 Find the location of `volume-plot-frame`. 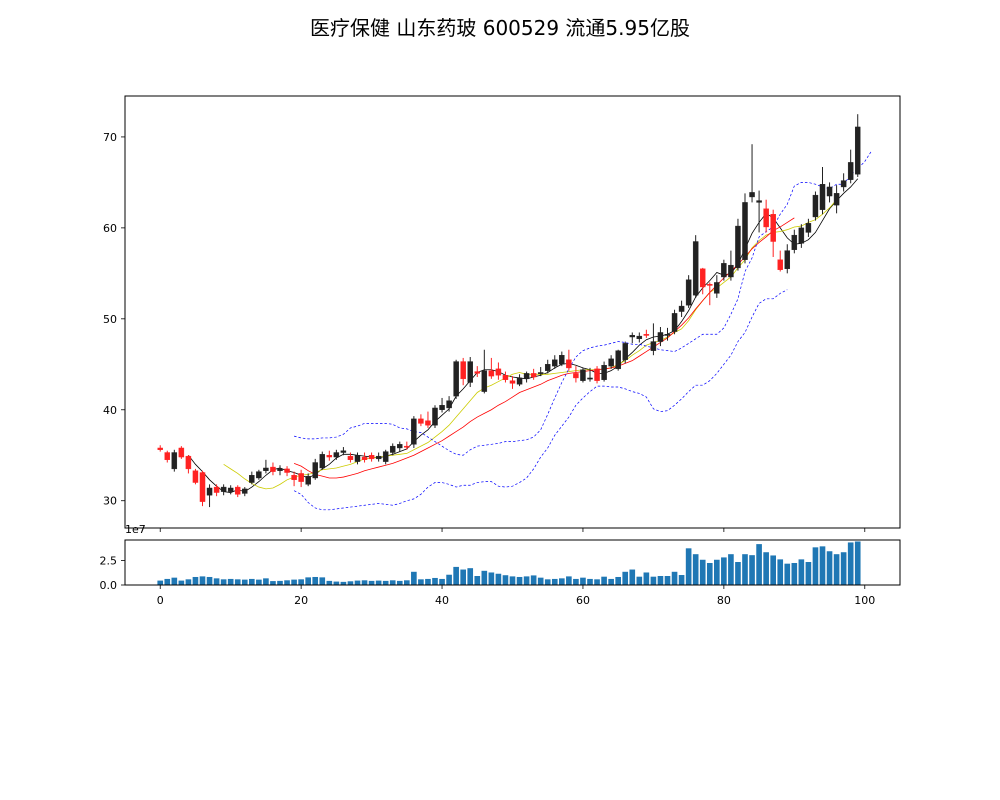

volume-plot-frame is located at coordinates (512, 562).